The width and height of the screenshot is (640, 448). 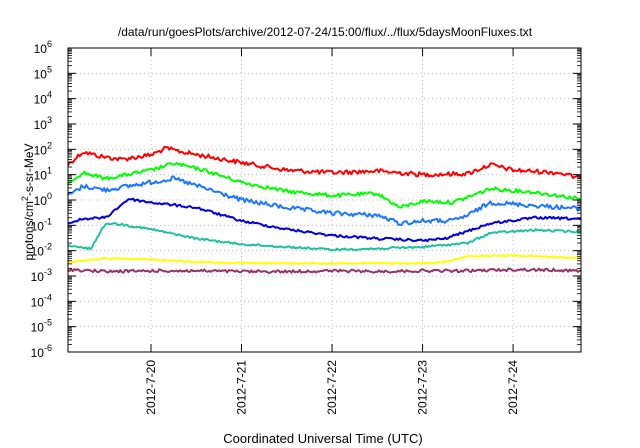 I want to click on y-tick-exponent: -4, so click(x=48, y=297).